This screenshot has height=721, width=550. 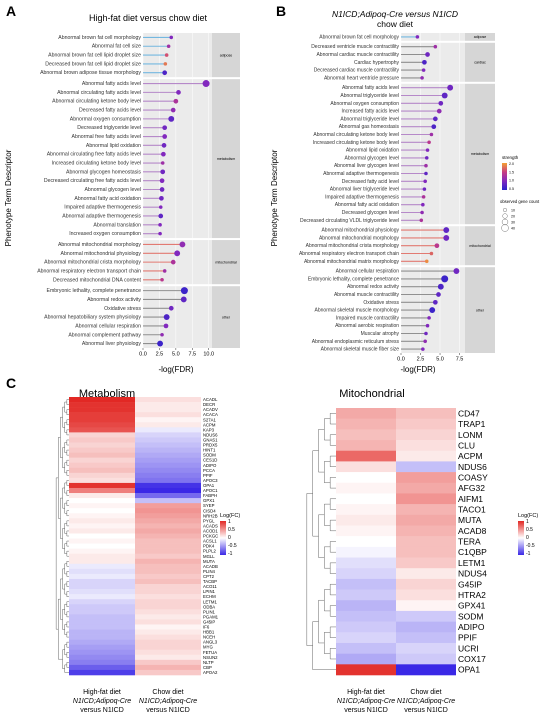 What do you see at coordinates (433, 37) in the screenshot?
I see `group-panel-adipose` at bounding box center [433, 37].